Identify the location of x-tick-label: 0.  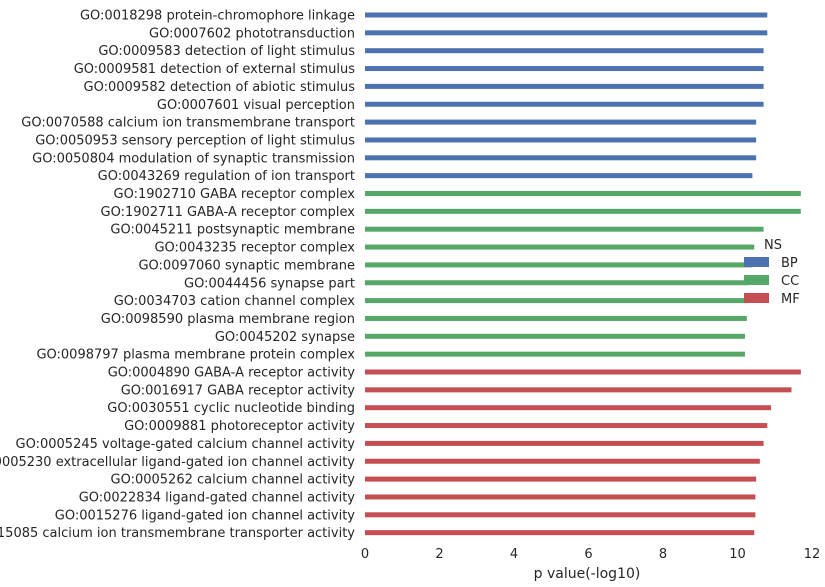
(365, 554).